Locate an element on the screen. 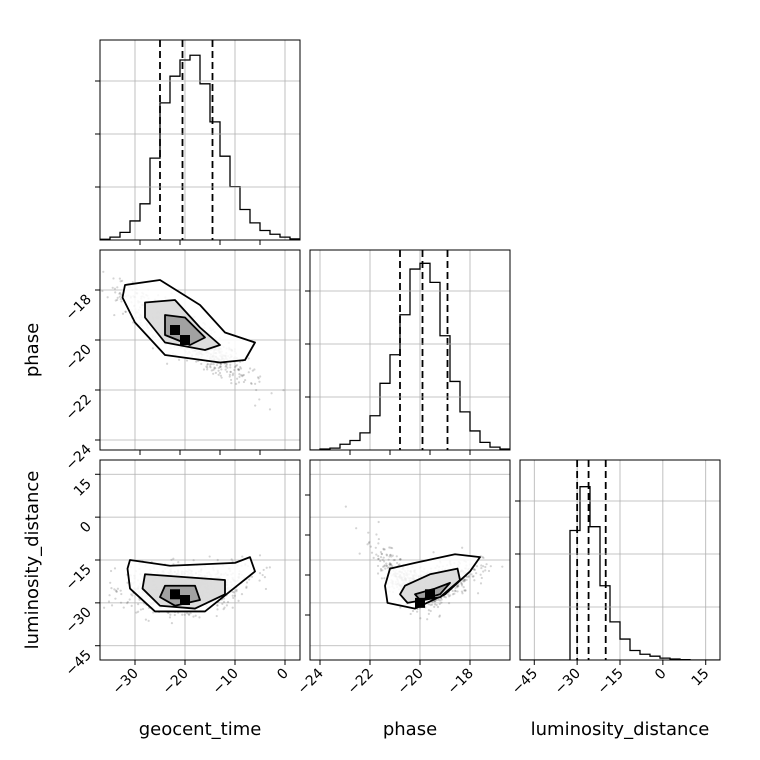 The width and height of the screenshot is (760, 760). y-tick-label: −15 is located at coordinates (79, 578).